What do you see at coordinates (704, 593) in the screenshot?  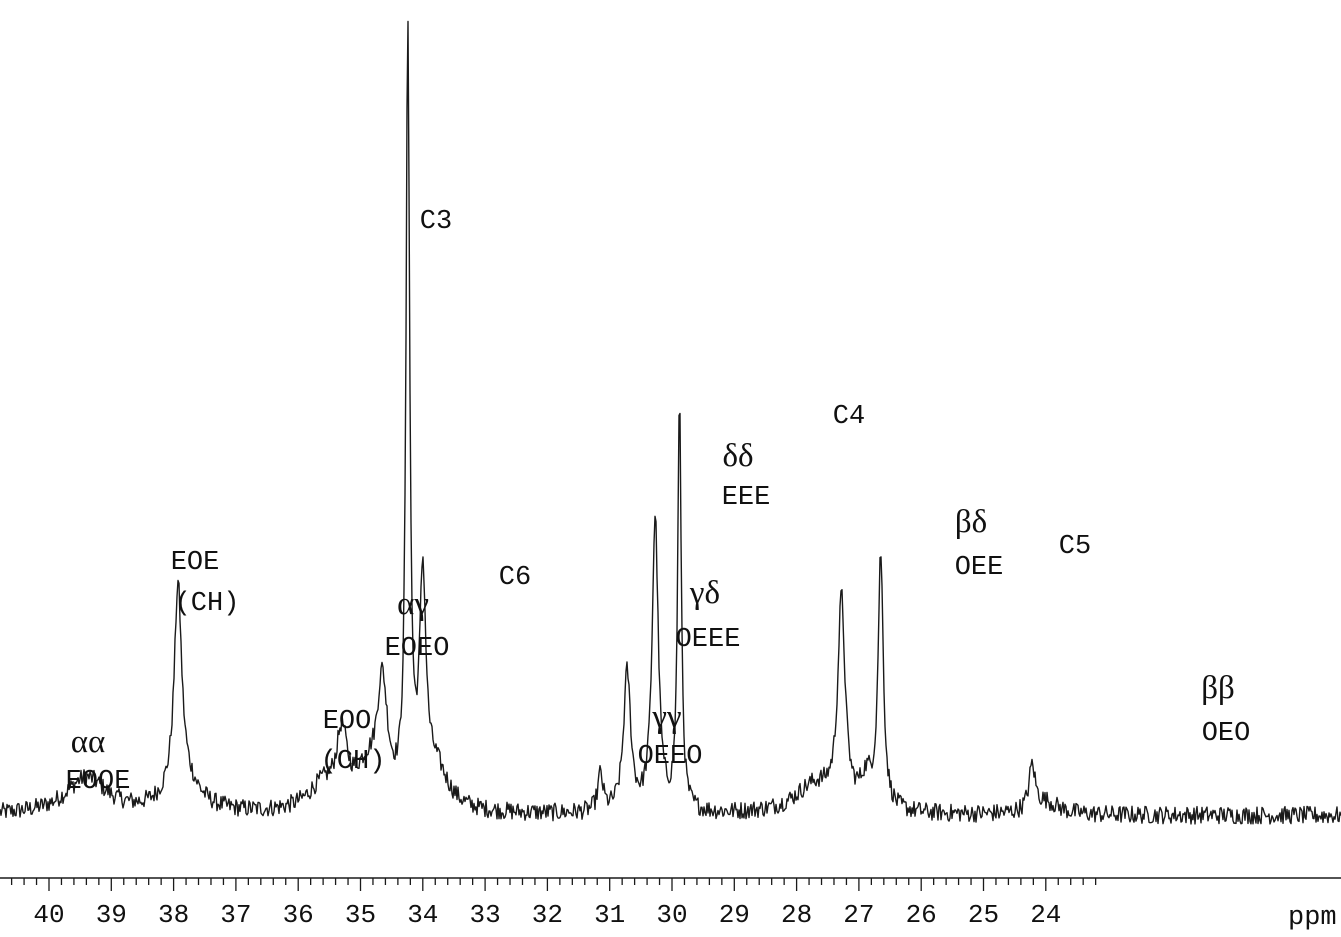 I see `annotation-greek-gd: γδ` at bounding box center [704, 593].